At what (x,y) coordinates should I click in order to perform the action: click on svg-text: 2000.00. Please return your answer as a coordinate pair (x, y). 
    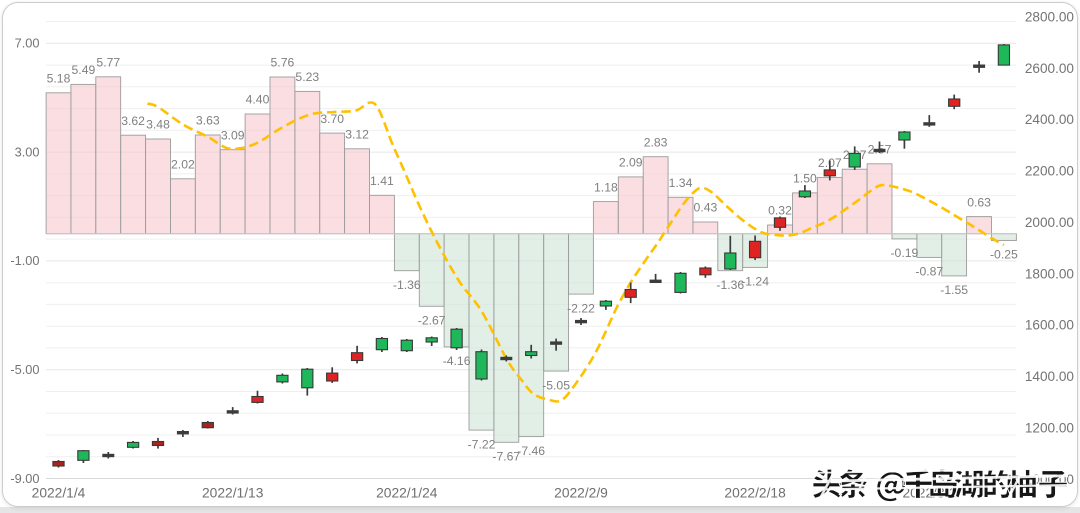
    Looking at the image, I should click on (1050, 222).